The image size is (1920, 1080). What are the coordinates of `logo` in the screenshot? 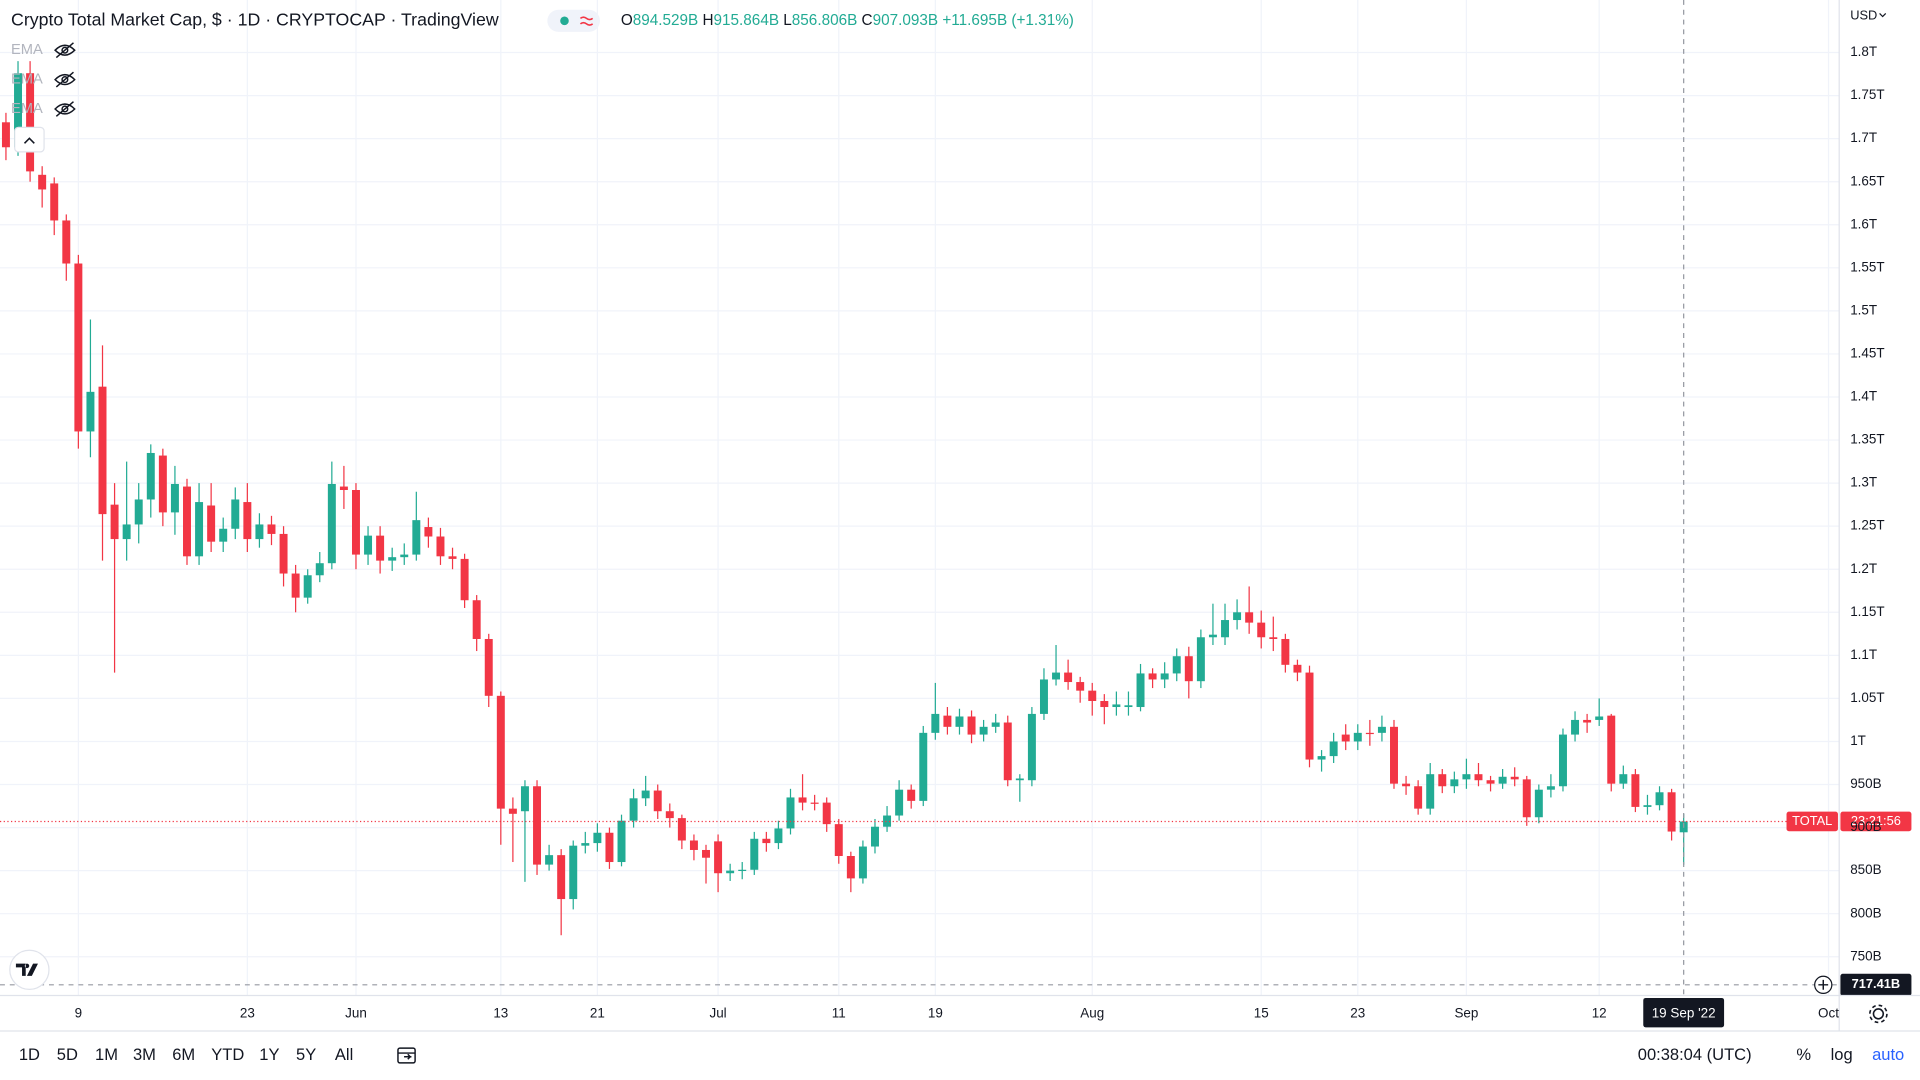 It's located at (29, 969).